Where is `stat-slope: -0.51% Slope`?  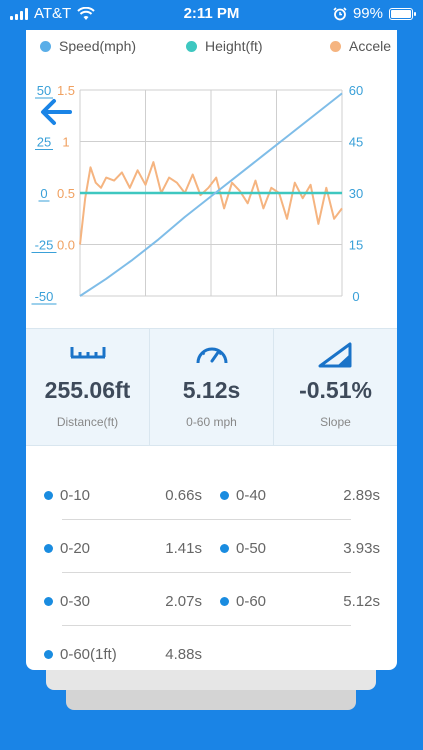
stat-slope: -0.51% Slope is located at coordinates (335, 387).